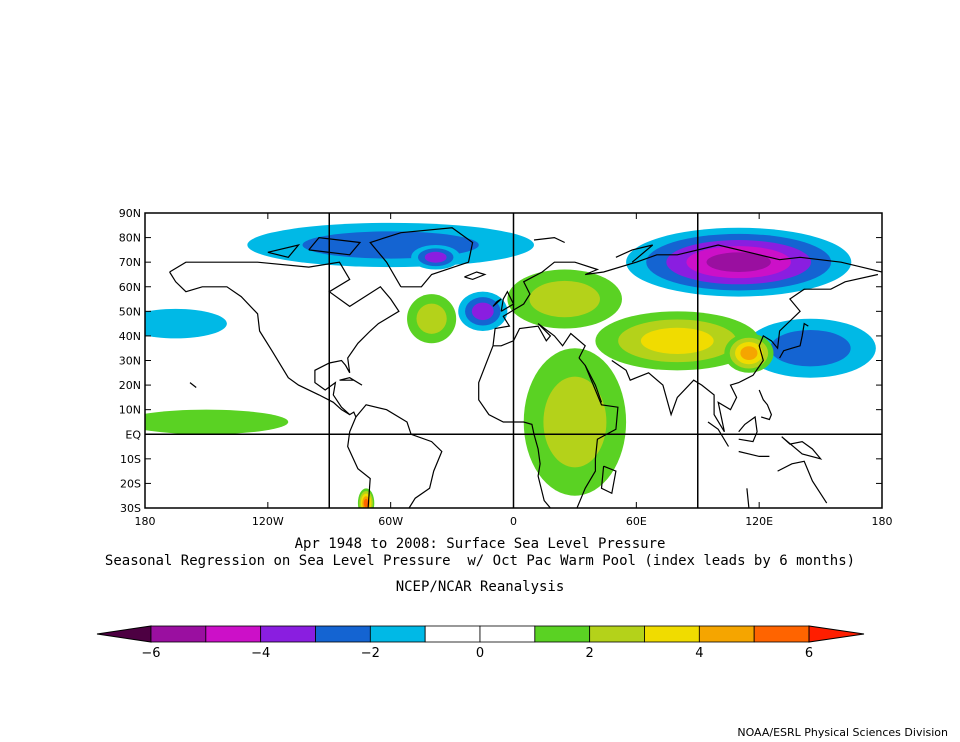  I want to click on lon-label: 0, so click(513, 521).